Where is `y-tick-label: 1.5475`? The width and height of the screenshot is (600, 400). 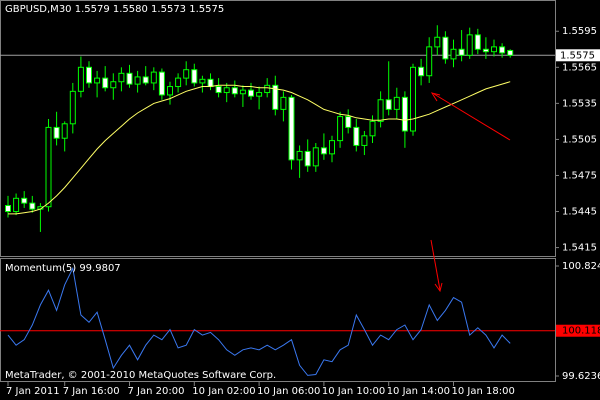
y-tick-label: 1.5475 is located at coordinates (579, 175).